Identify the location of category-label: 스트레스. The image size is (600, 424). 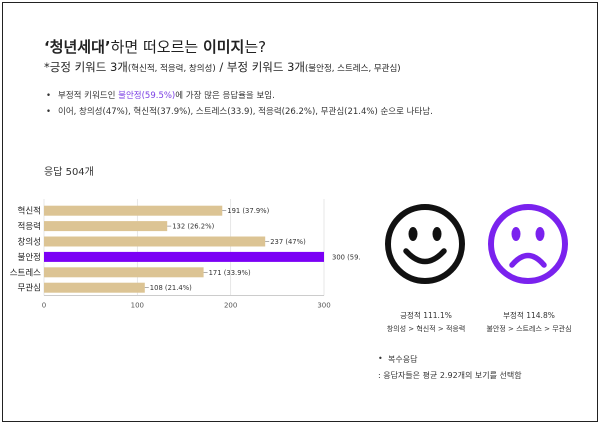
(25, 273).